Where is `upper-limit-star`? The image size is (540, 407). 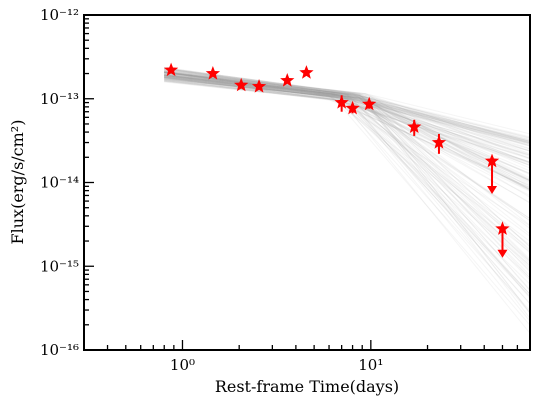
upper-limit-star is located at coordinates (502, 228).